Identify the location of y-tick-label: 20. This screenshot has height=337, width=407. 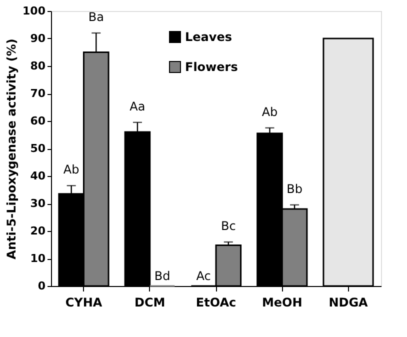
(38, 231).